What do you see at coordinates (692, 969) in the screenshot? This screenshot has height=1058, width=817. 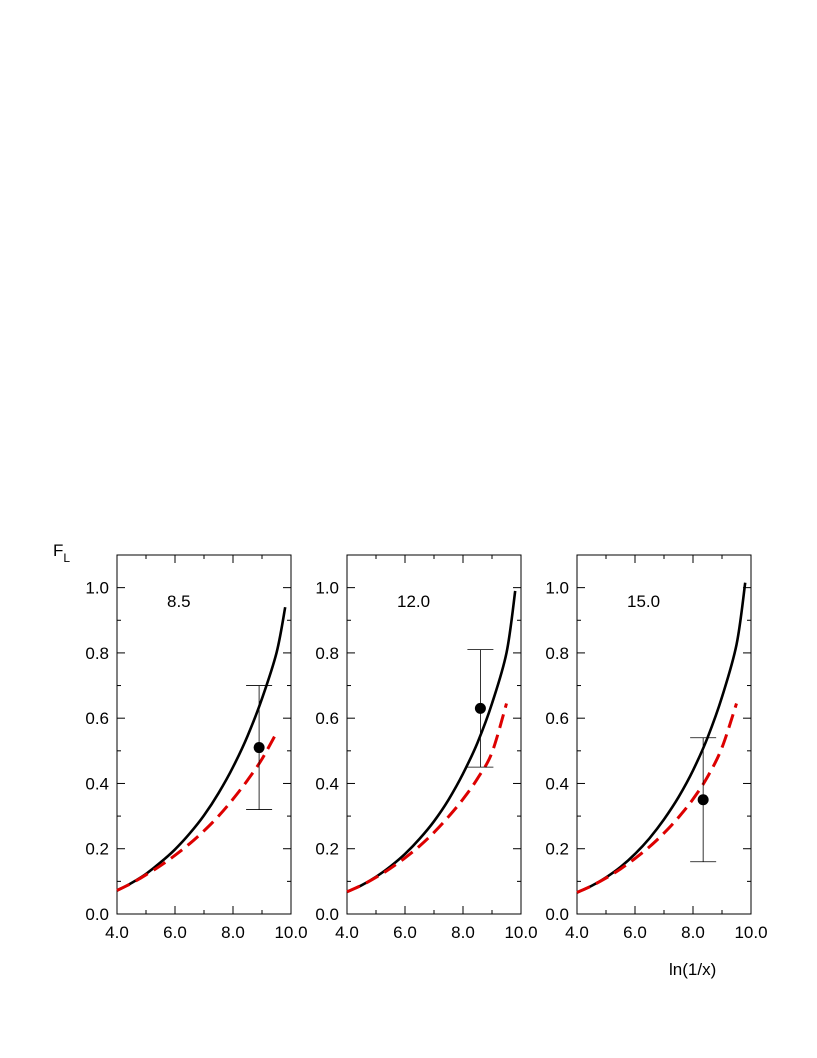 I see `x-axis-title: ln(1/x)` at bounding box center [692, 969].